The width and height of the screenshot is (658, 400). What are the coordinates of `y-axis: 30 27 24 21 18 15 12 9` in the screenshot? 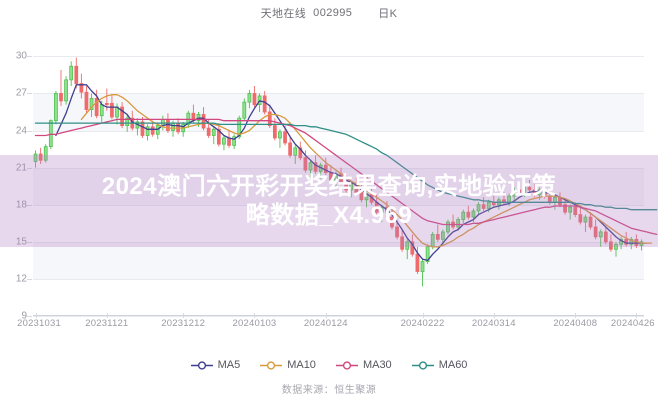 It's located at (16, 183).